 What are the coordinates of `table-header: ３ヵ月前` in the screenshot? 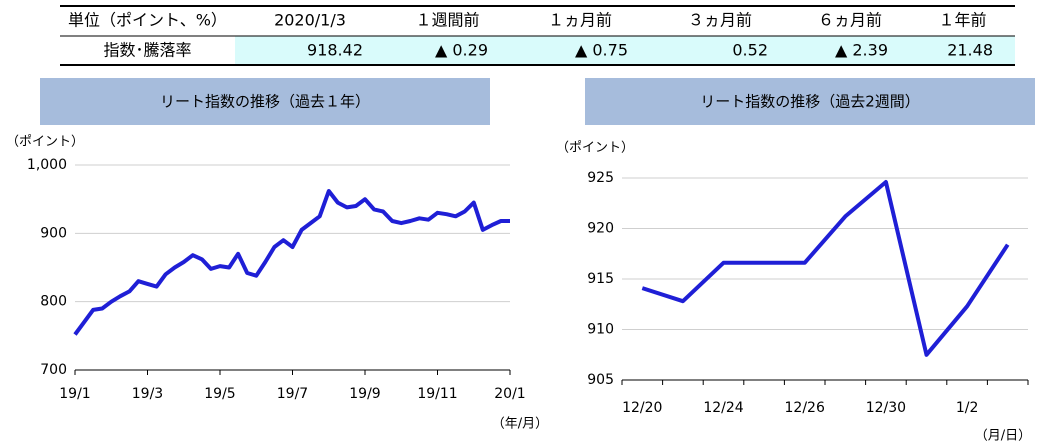 It's located at (720, 20).